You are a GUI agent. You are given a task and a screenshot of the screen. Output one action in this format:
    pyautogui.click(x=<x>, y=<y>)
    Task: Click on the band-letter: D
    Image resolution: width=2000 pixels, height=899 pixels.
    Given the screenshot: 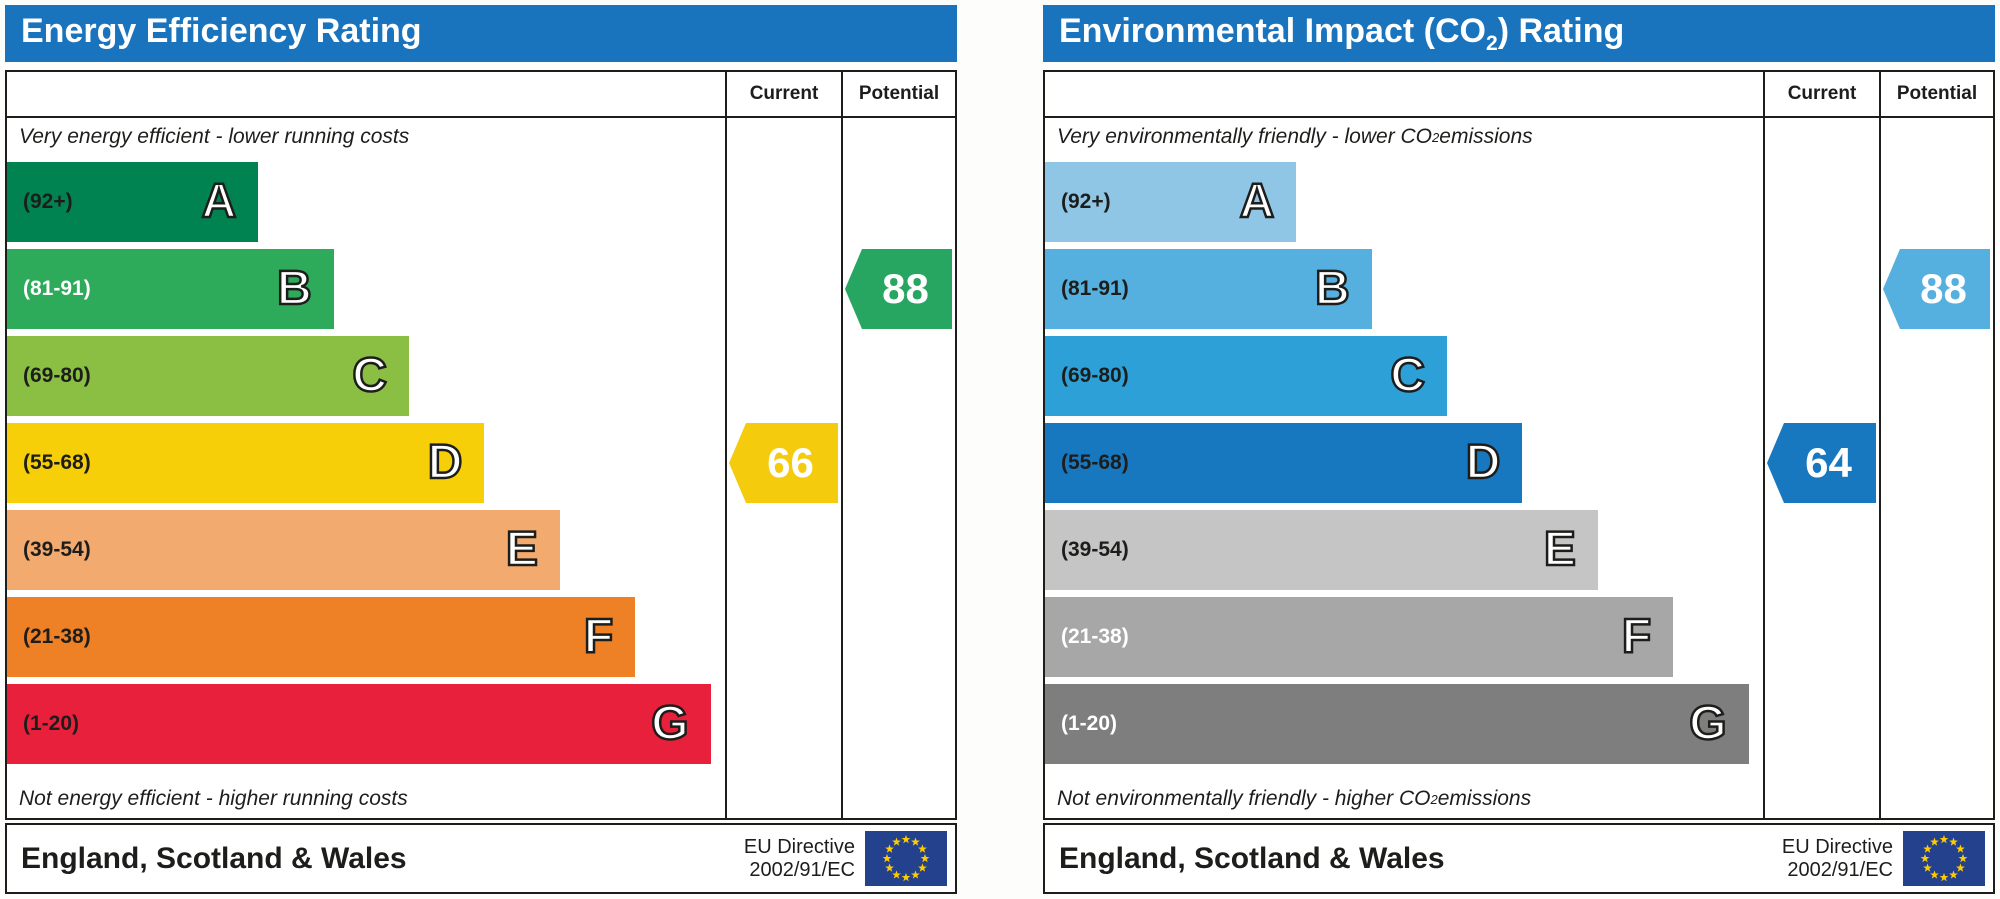 What is the action you would take?
    pyautogui.click(x=445, y=462)
    